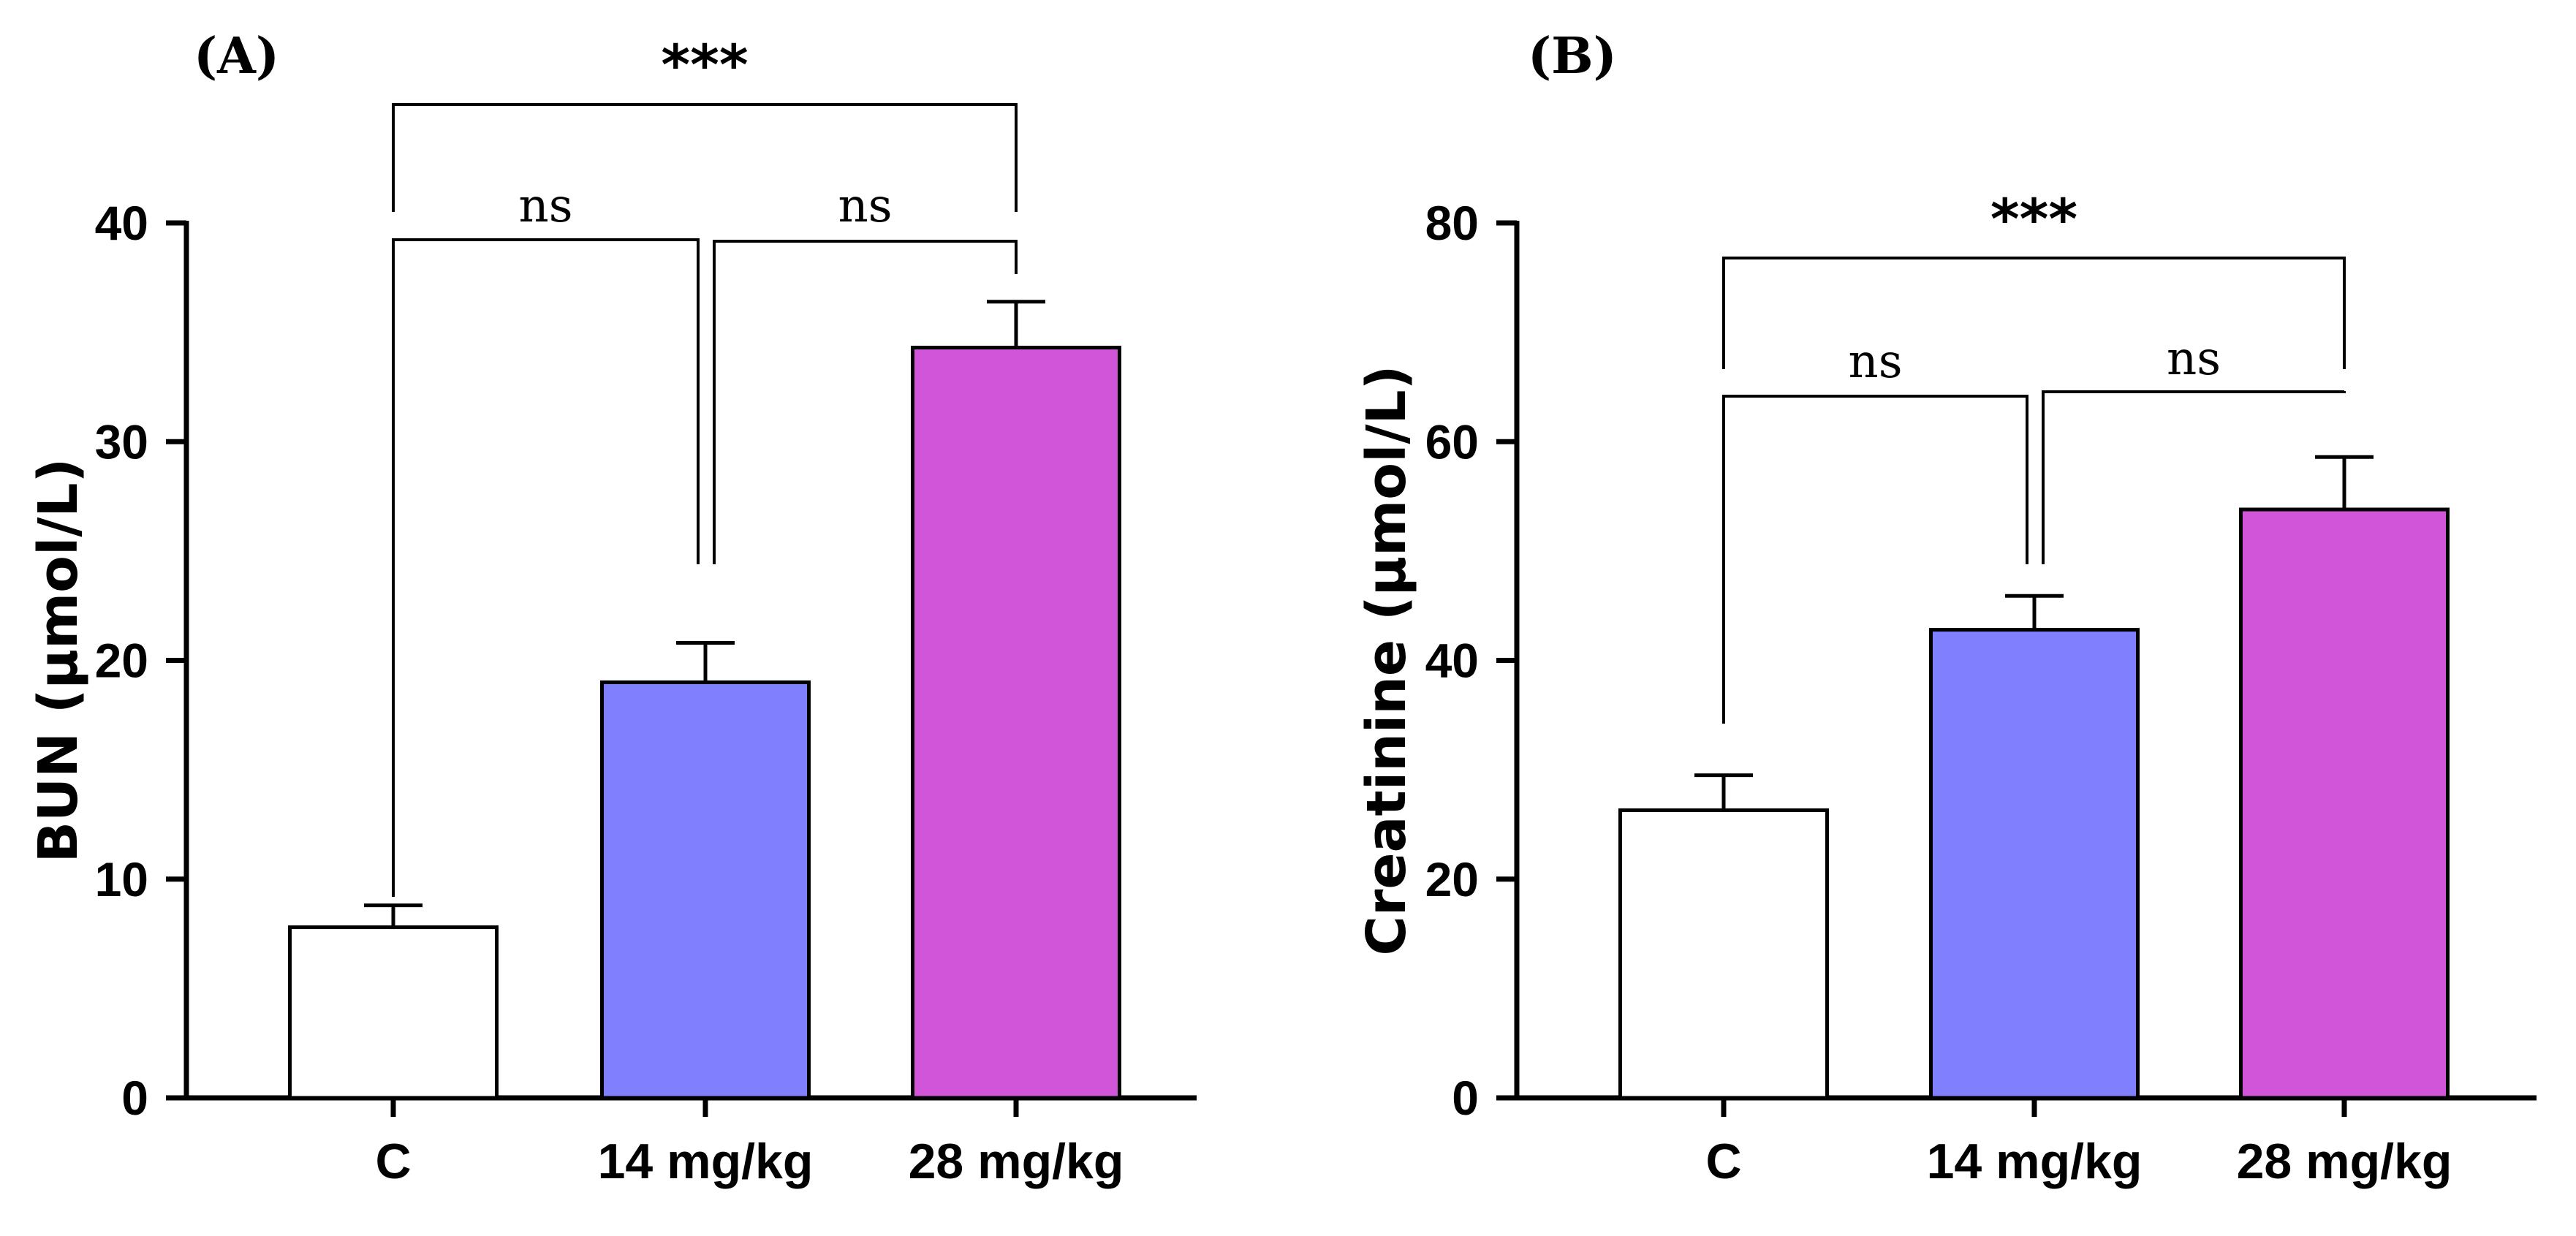 The height and width of the screenshot is (1236, 2576). I want to click on panel-label: (B), so click(1572, 57).